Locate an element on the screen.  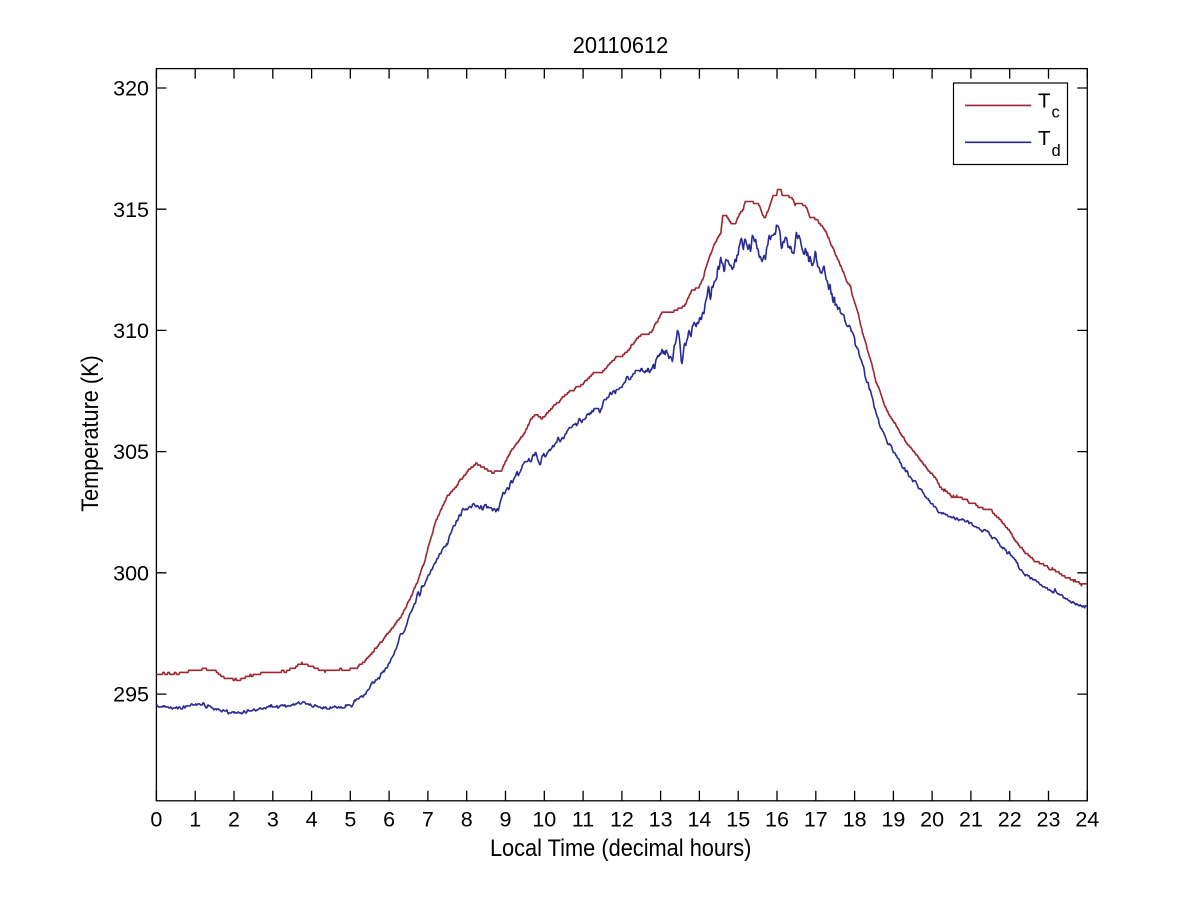
svg-text: 22 is located at coordinates (1010, 820).